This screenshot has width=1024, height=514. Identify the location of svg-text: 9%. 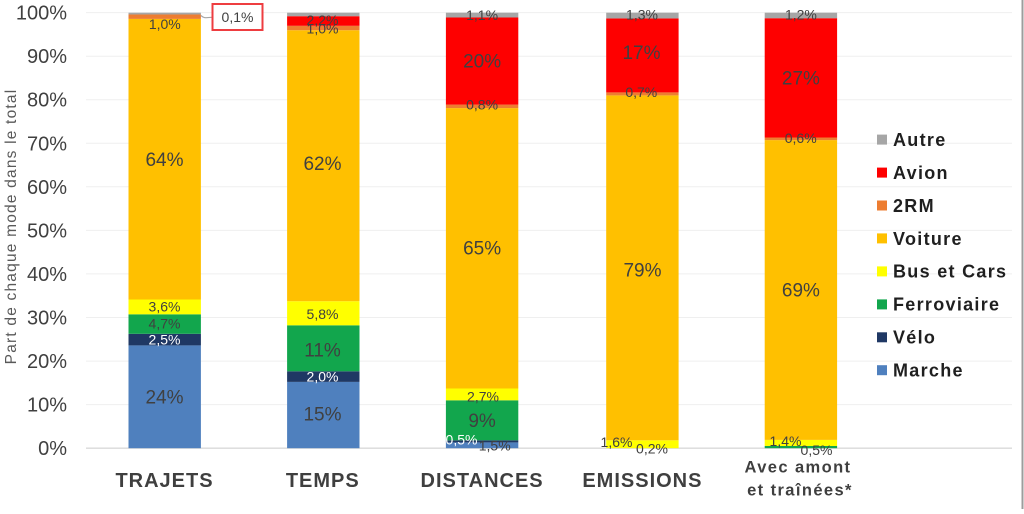
(482, 421).